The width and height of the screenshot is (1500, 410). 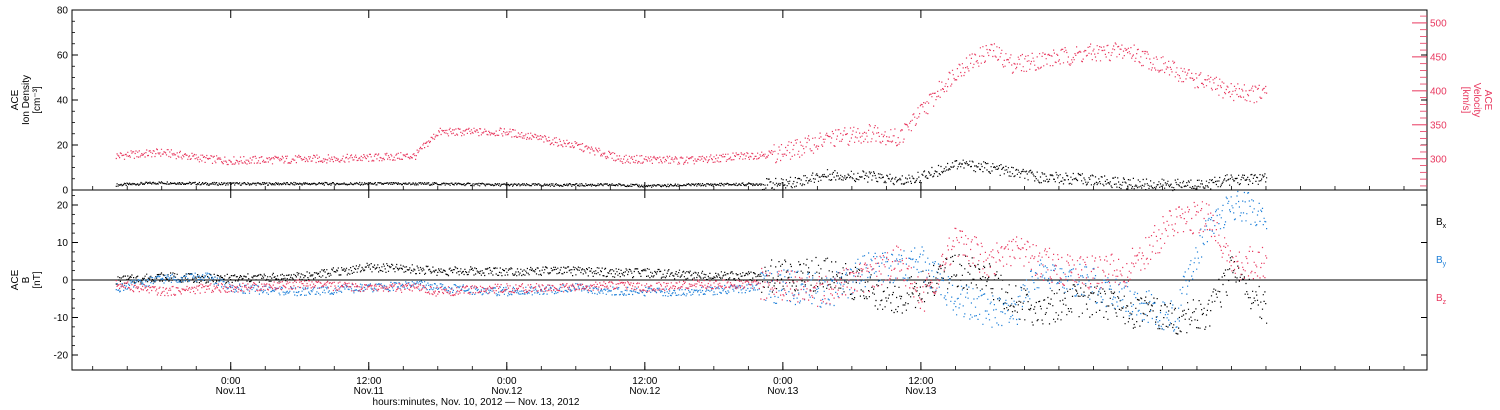 I want to click on legend-subscript: x, so click(x=1445, y=226).